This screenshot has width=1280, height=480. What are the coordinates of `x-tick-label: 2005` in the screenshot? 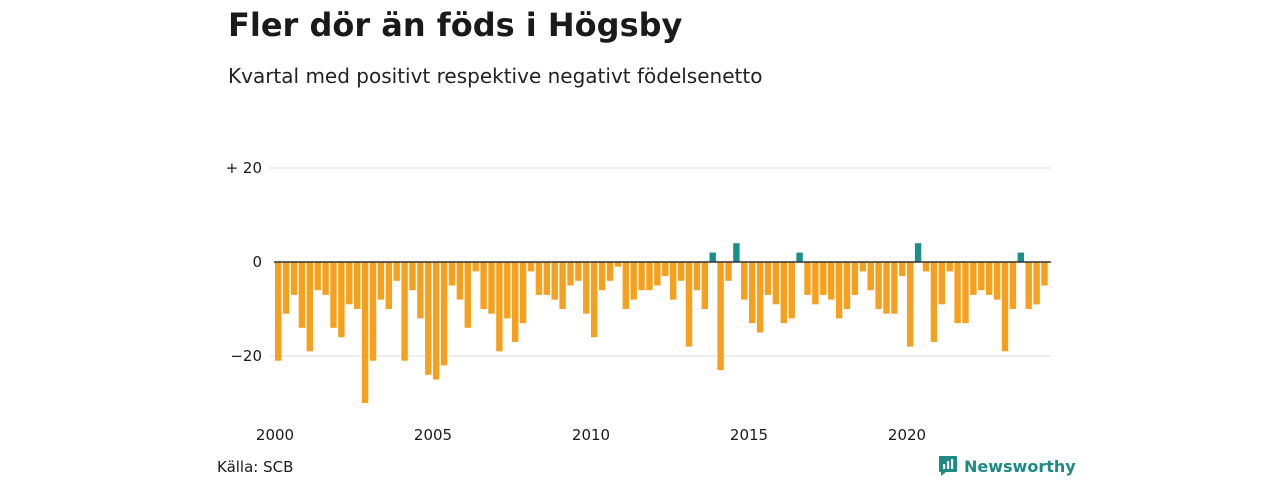 It's located at (433, 435).